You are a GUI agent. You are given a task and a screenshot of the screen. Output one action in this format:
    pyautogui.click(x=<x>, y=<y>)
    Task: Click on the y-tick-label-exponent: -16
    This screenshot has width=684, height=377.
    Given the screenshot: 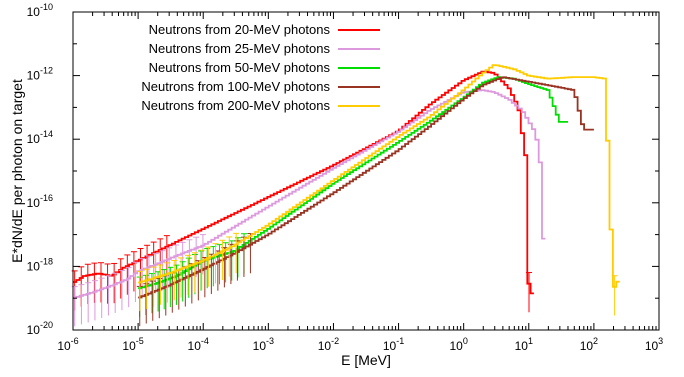 What is the action you would take?
    pyautogui.click(x=46, y=198)
    